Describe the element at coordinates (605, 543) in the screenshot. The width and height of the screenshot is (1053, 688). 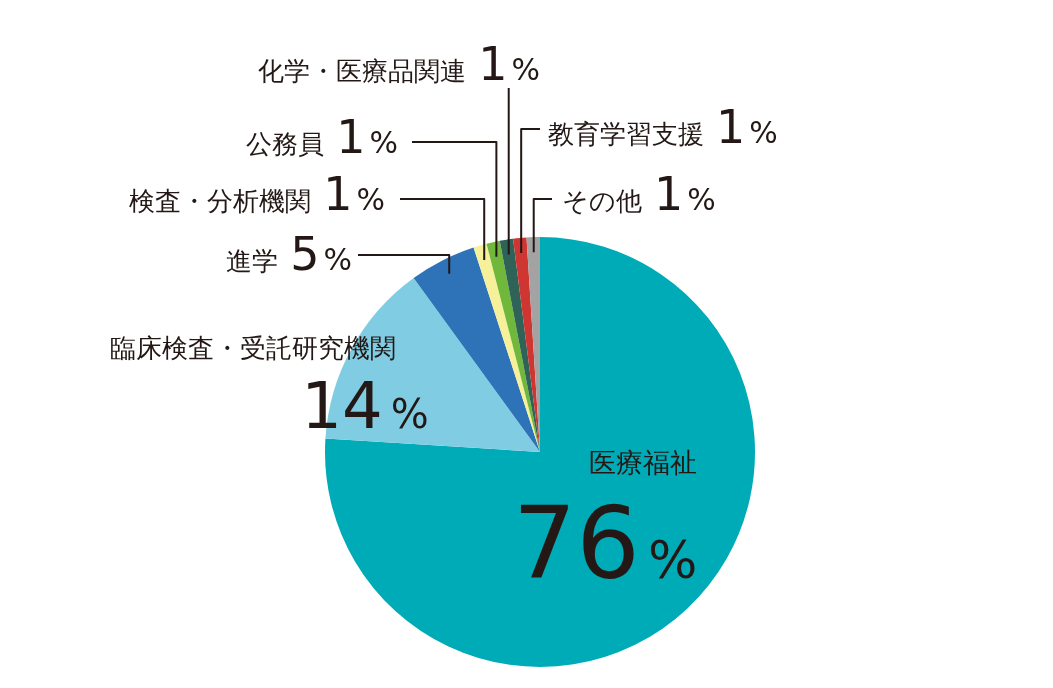
I see `data-label: 76%` at that location.